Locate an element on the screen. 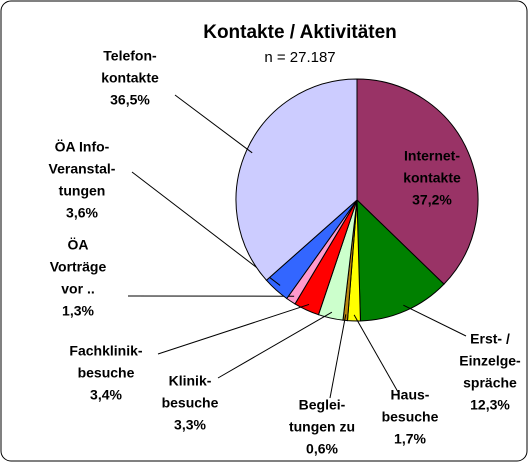 The image size is (529, 463). slice-label: spräche is located at coordinates (490, 383).